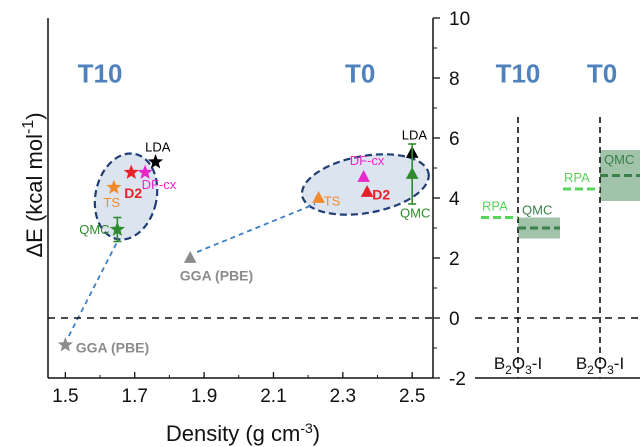  Describe the element at coordinates (412, 396) in the screenshot. I see `x-tick-label: 2.5` at that location.